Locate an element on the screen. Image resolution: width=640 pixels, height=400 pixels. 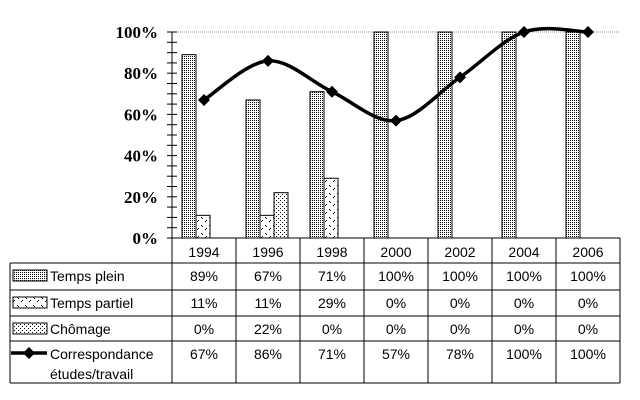
legend-label: Chômage is located at coordinates (80, 329).